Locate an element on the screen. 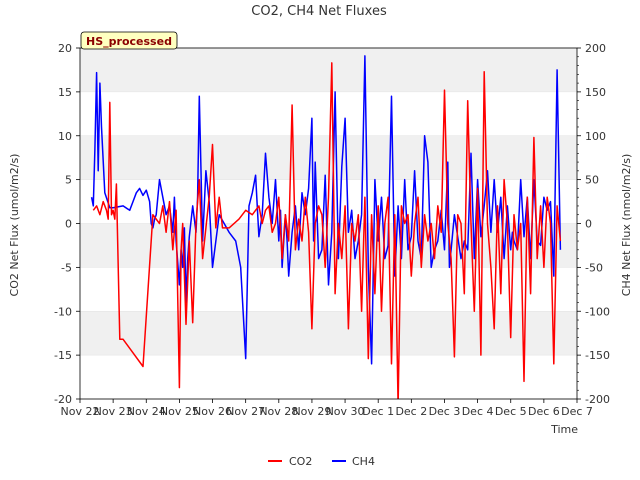 This screenshot has width=640, height=480. x-tick-label: Nov 24 is located at coordinates (146, 411).